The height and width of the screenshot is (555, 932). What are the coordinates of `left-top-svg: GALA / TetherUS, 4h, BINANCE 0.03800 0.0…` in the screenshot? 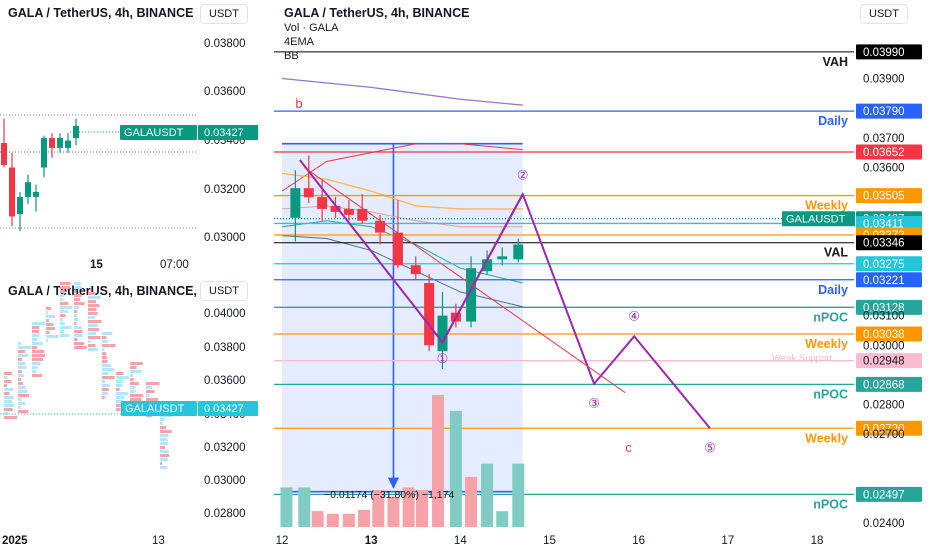 It's located at (129, 138).